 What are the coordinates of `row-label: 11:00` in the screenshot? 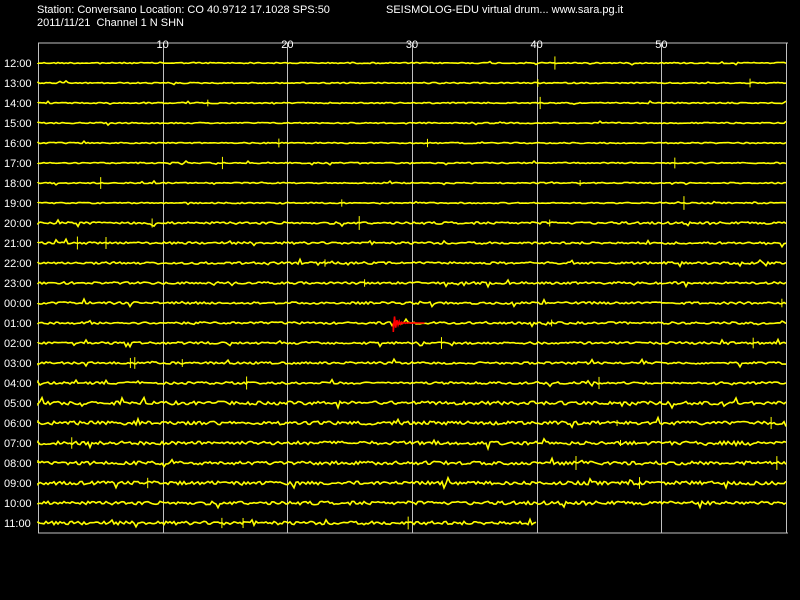 It's located at (17, 524).